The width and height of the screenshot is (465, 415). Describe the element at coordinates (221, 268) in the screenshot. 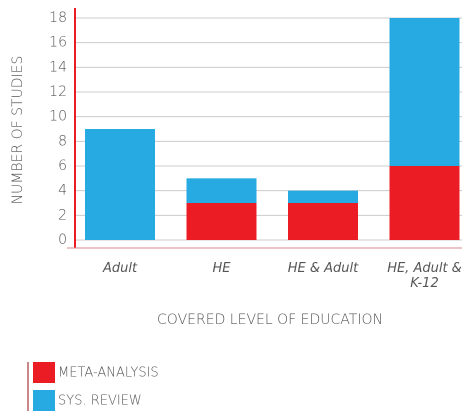

I see `x-tick-label: HE` at that location.